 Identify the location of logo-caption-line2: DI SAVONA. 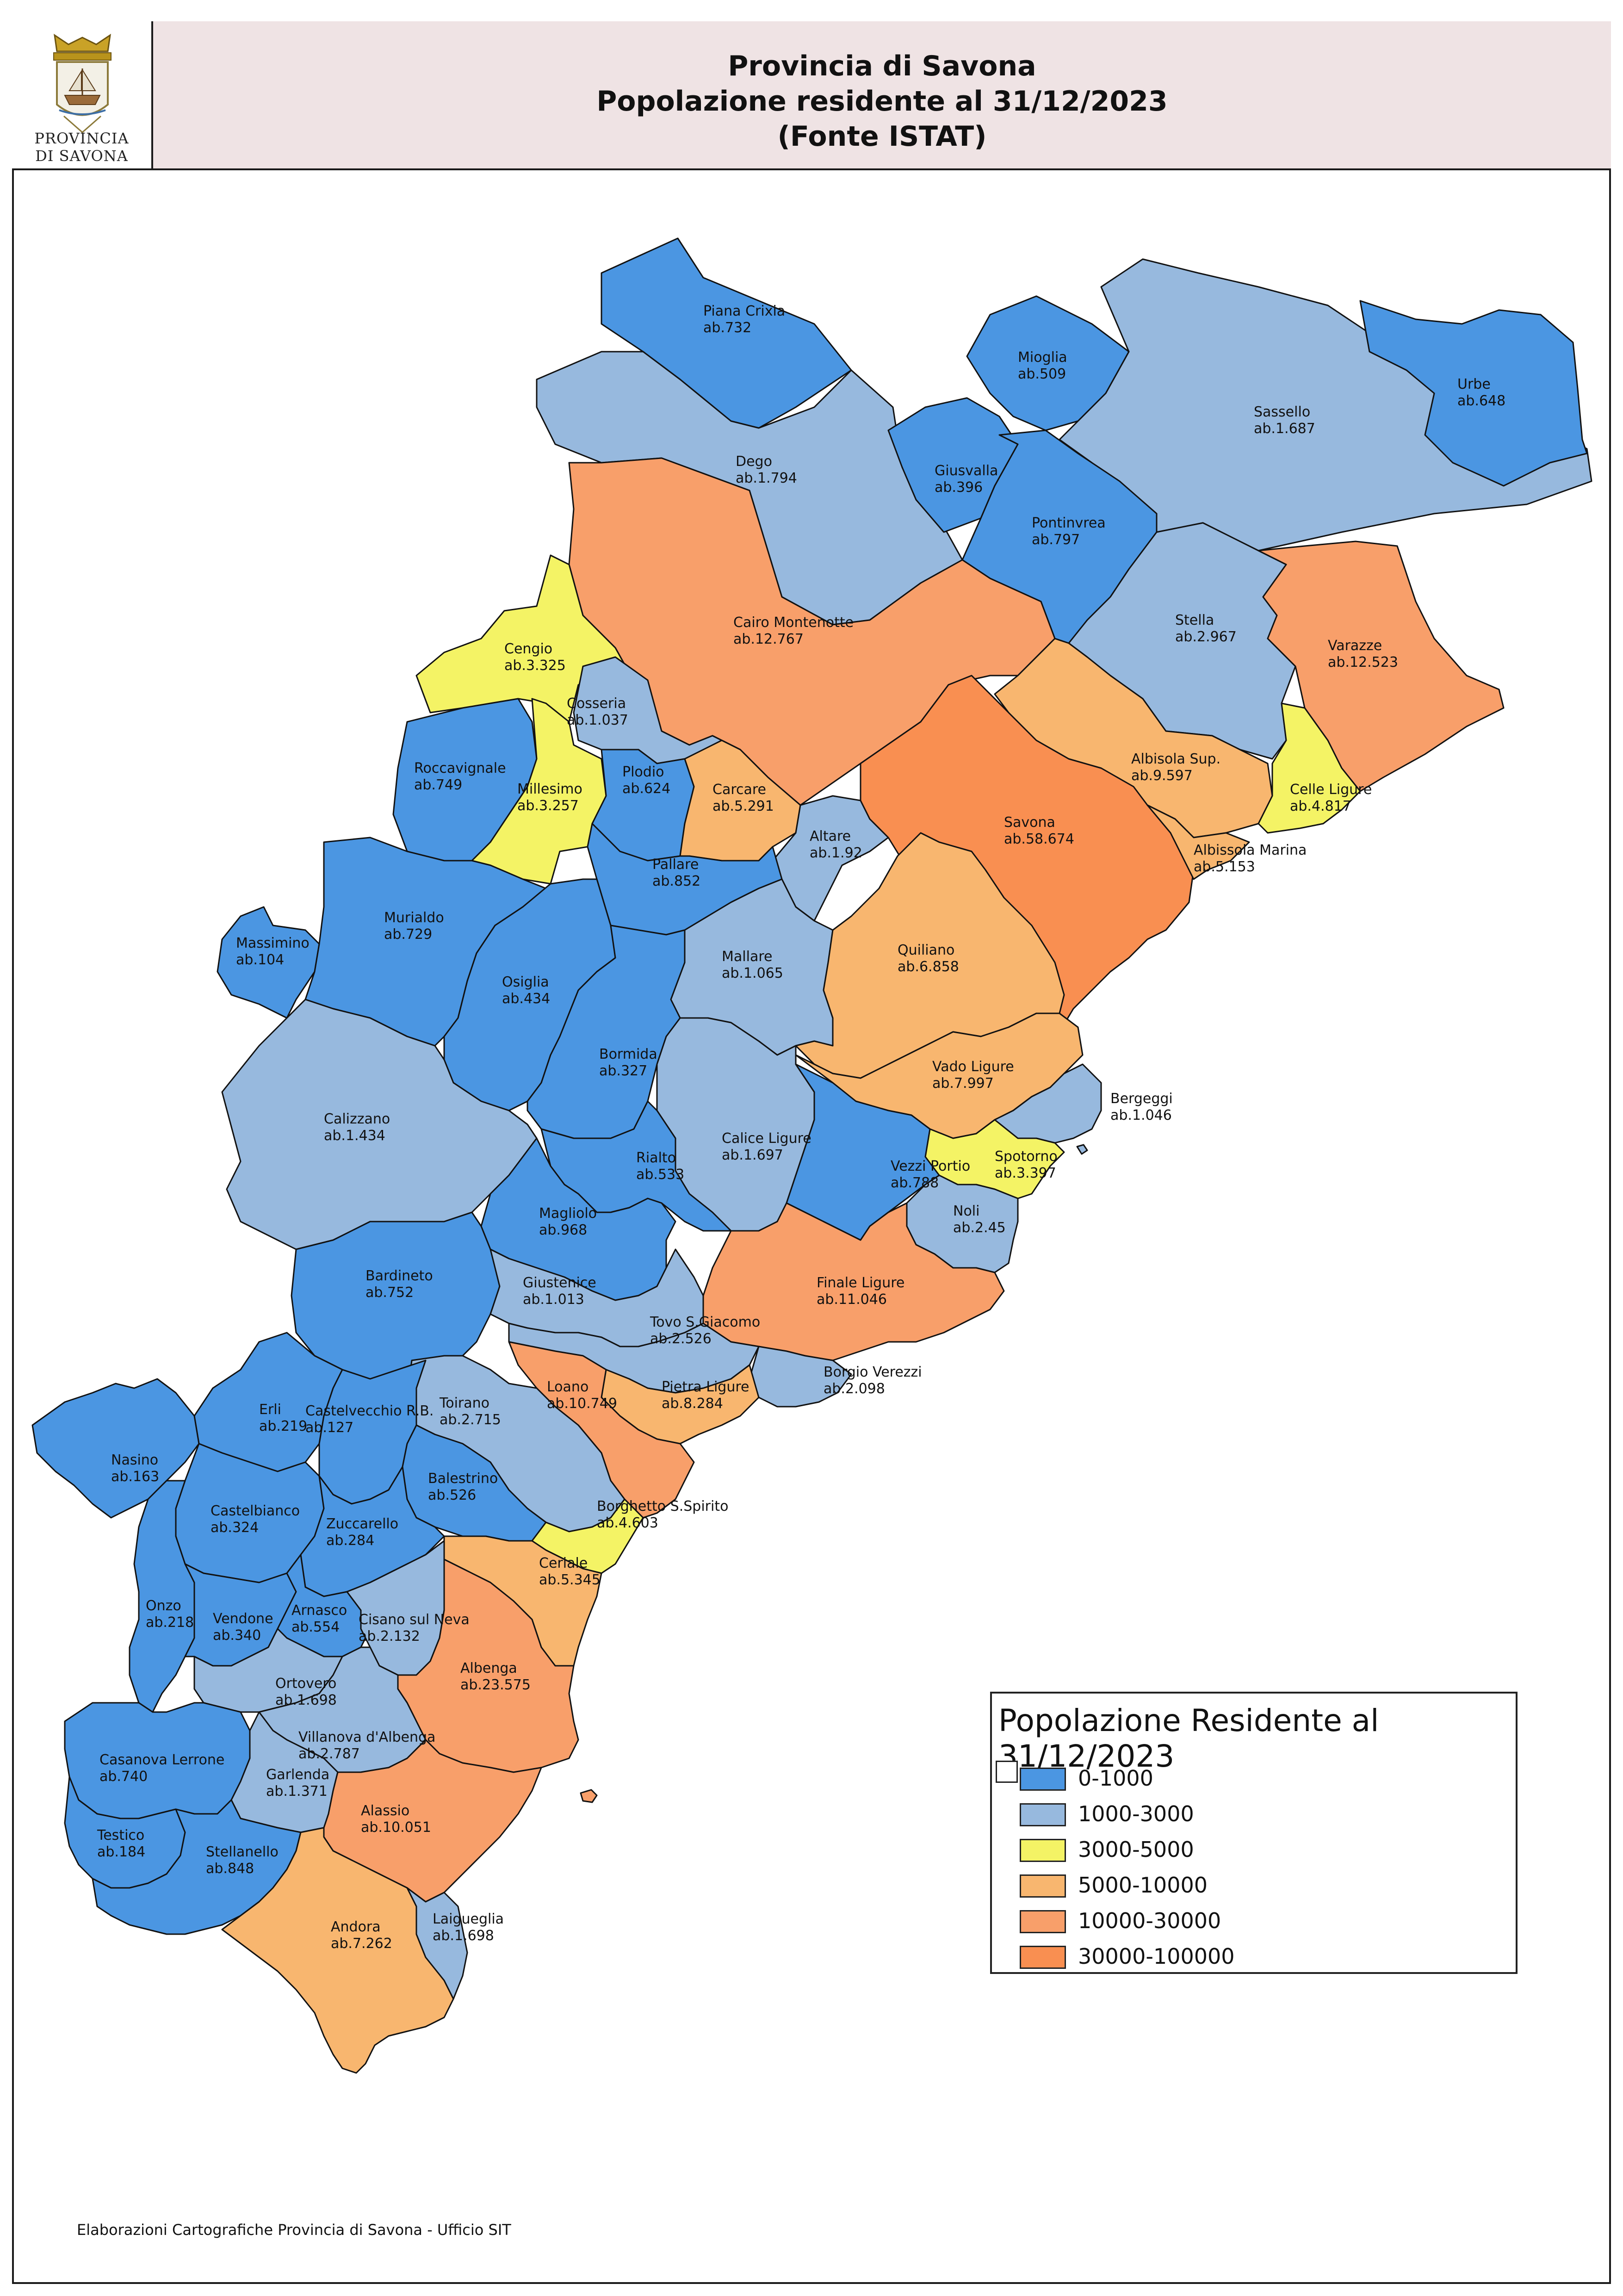
(81, 156).